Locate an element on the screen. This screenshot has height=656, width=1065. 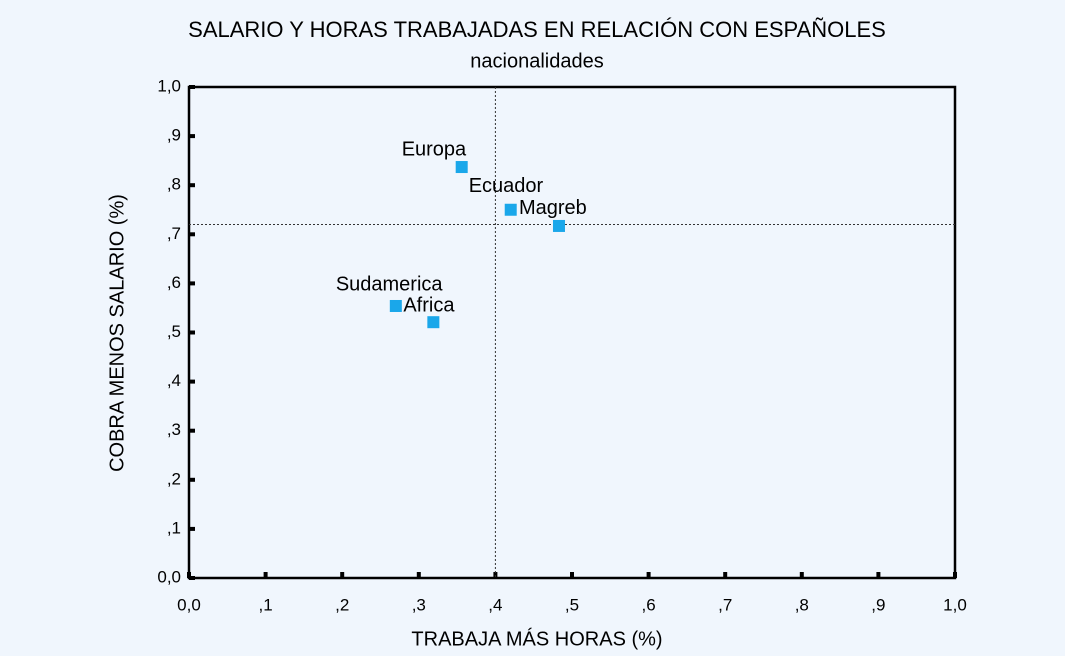
y-tick-label: ,3 is located at coordinates (174, 429).